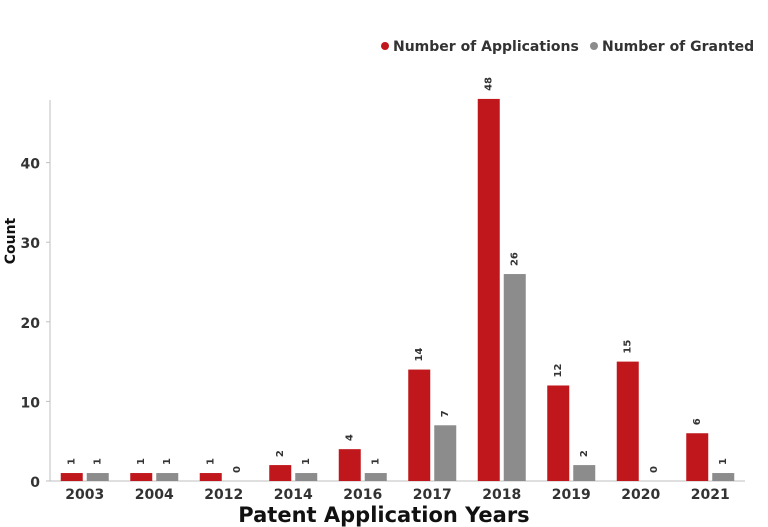 This screenshot has width=768, height=527. Describe the element at coordinates (35, 483) in the screenshot. I see `y-tick-label: 0` at that location.